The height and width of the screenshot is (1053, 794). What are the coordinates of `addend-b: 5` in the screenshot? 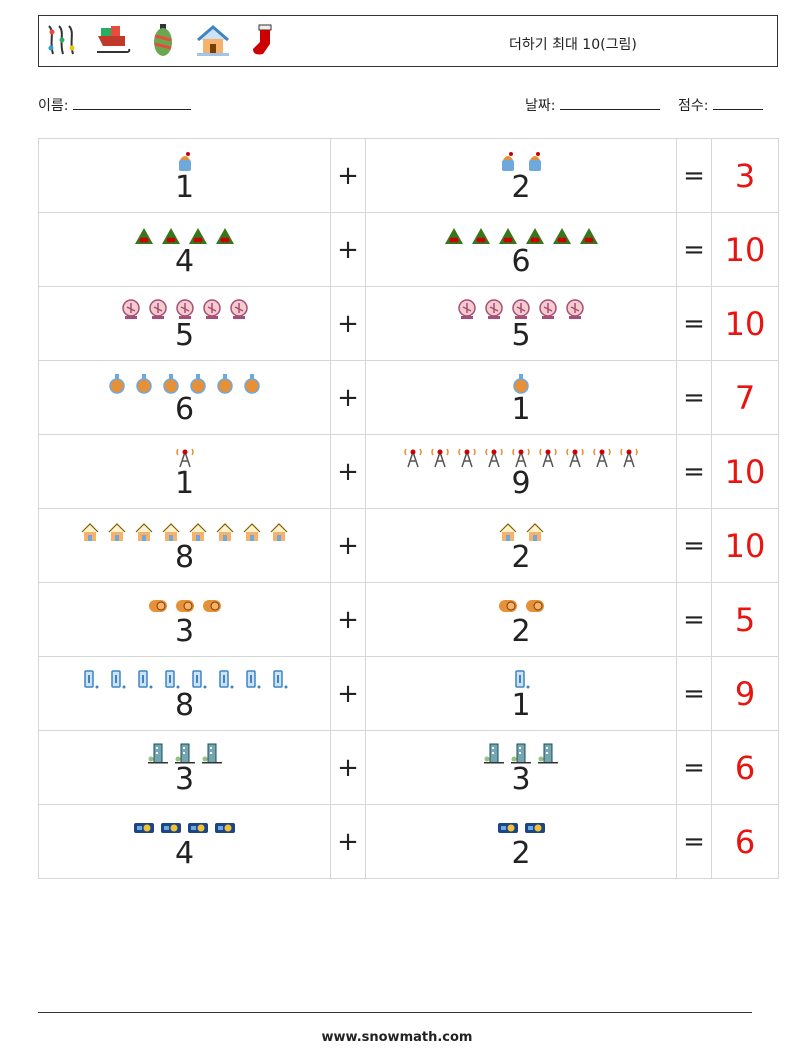 It's located at (521, 335).